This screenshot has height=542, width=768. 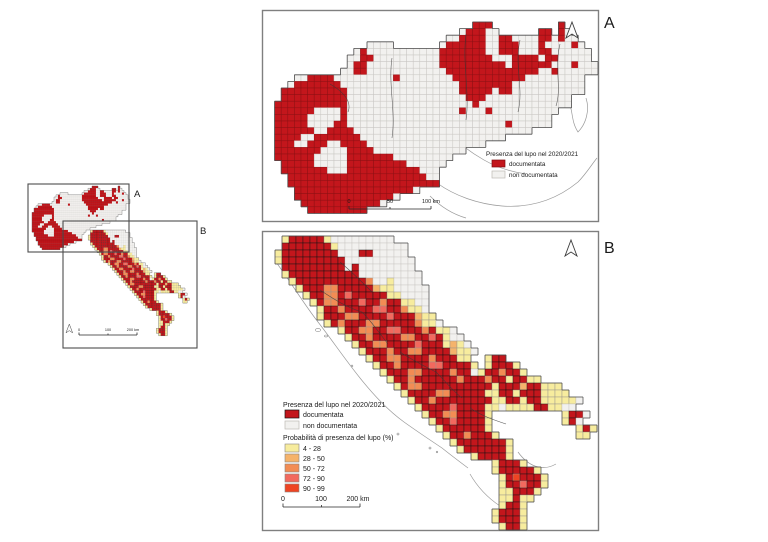 What do you see at coordinates (314, 469) in the screenshot?
I see `legend-label-p50-72: 50 - 72` at bounding box center [314, 469].